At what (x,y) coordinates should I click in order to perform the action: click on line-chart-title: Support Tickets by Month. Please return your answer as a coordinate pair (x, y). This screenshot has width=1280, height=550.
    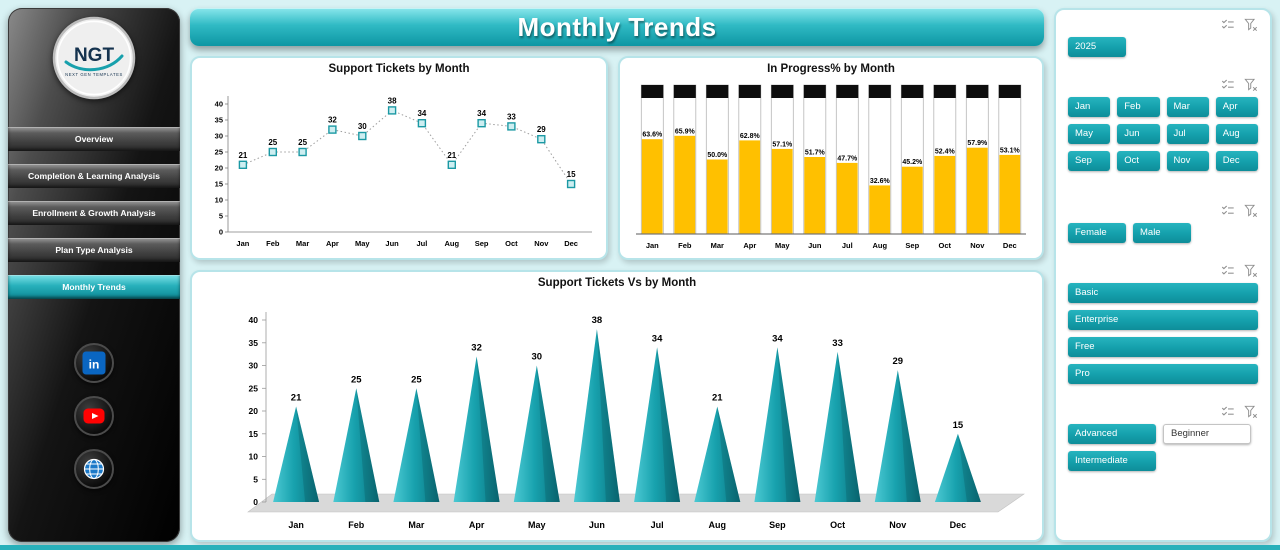
    Looking at the image, I should click on (399, 69).